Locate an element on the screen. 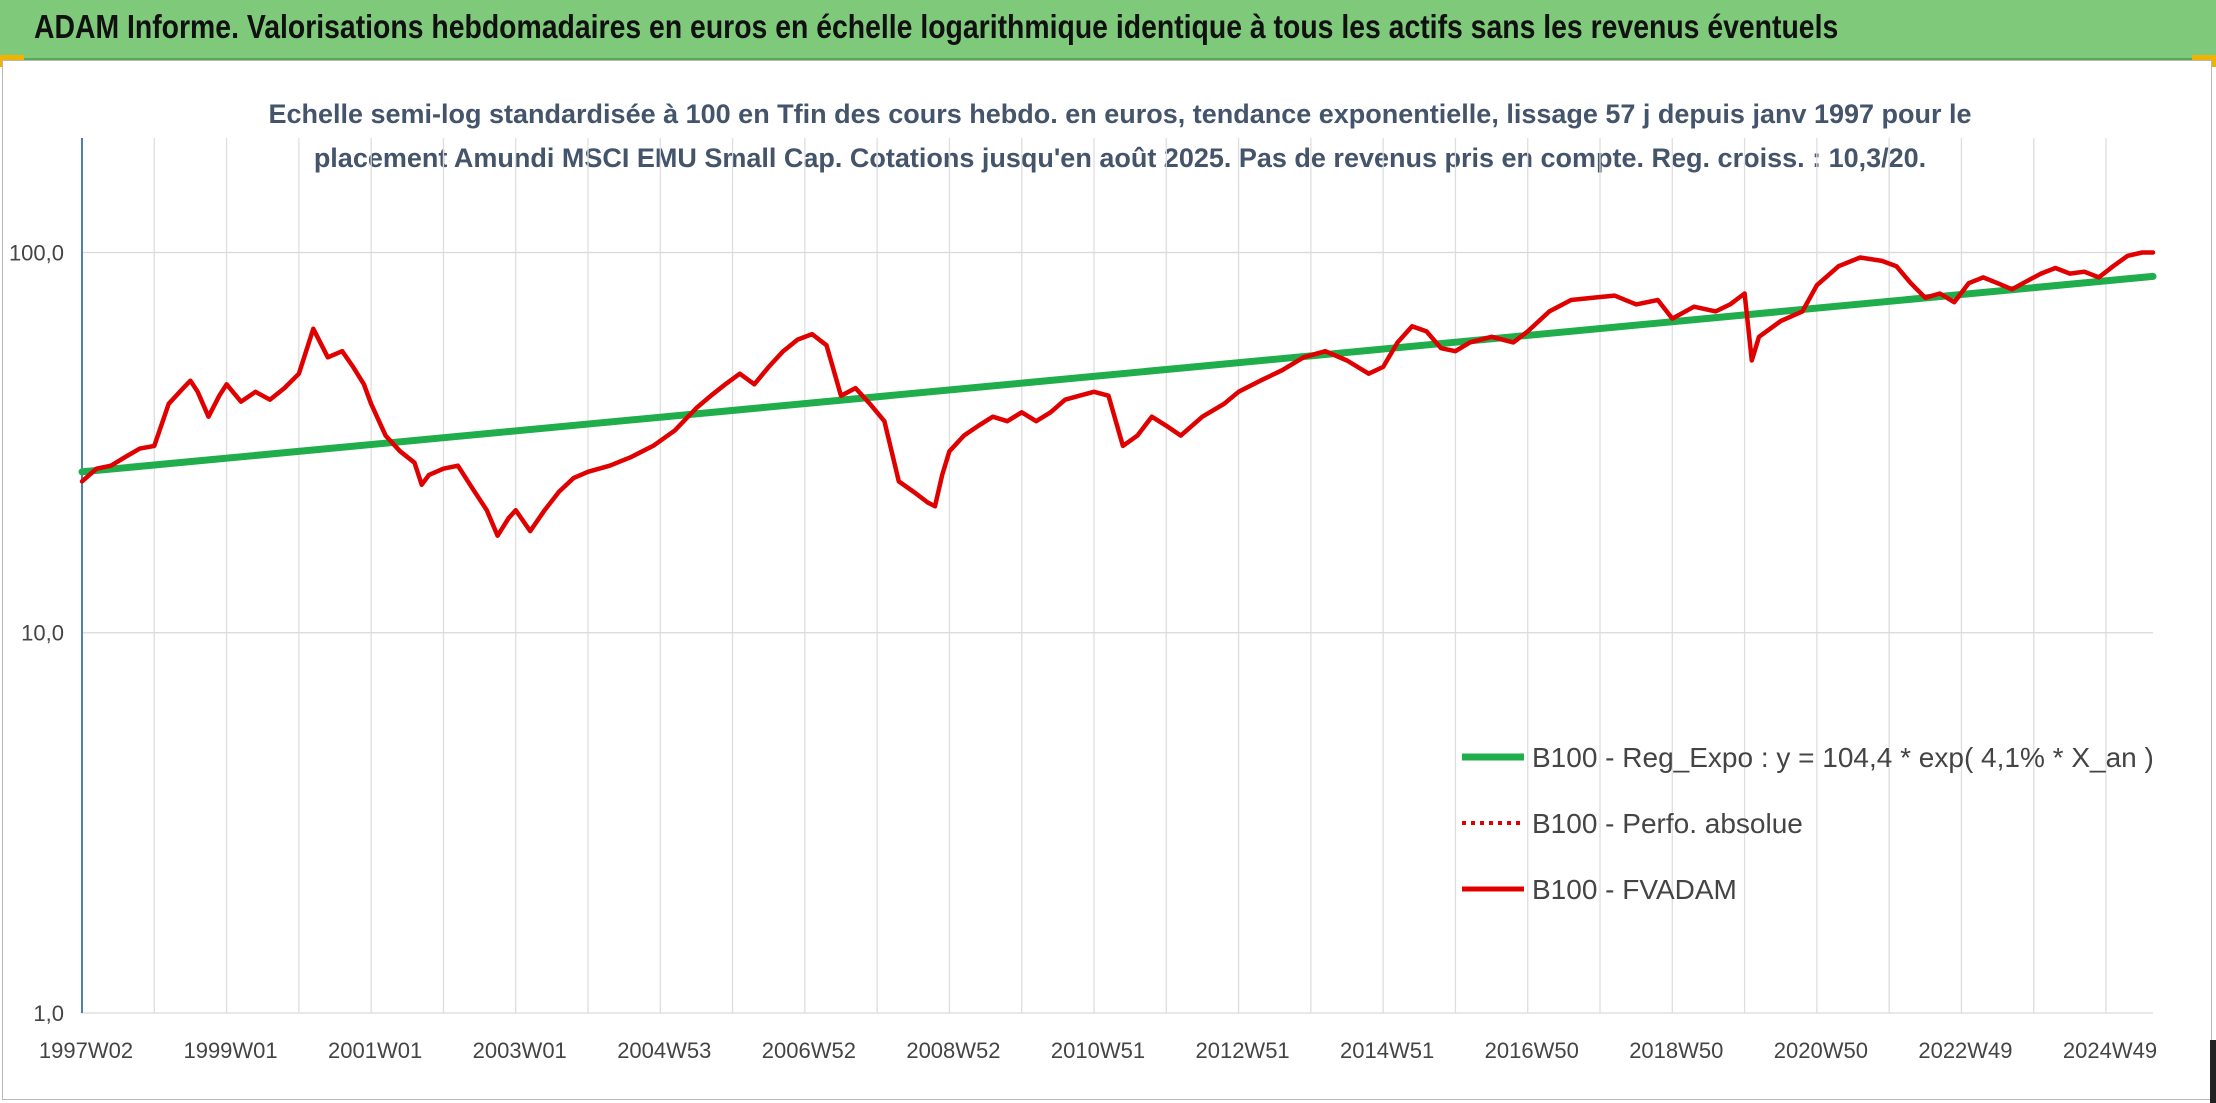 This screenshot has width=2216, height=1103. x-tick-label: 2008W52 is located at coordinates (953, 1050).